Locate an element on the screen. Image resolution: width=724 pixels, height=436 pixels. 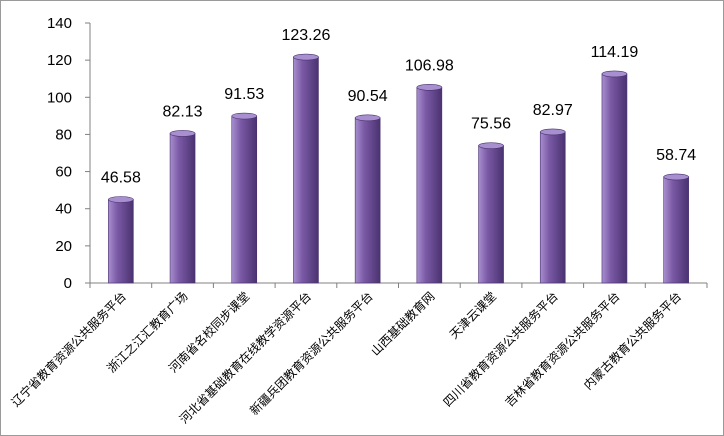
data-label: 106.98 is located at coordinates (429, 65).